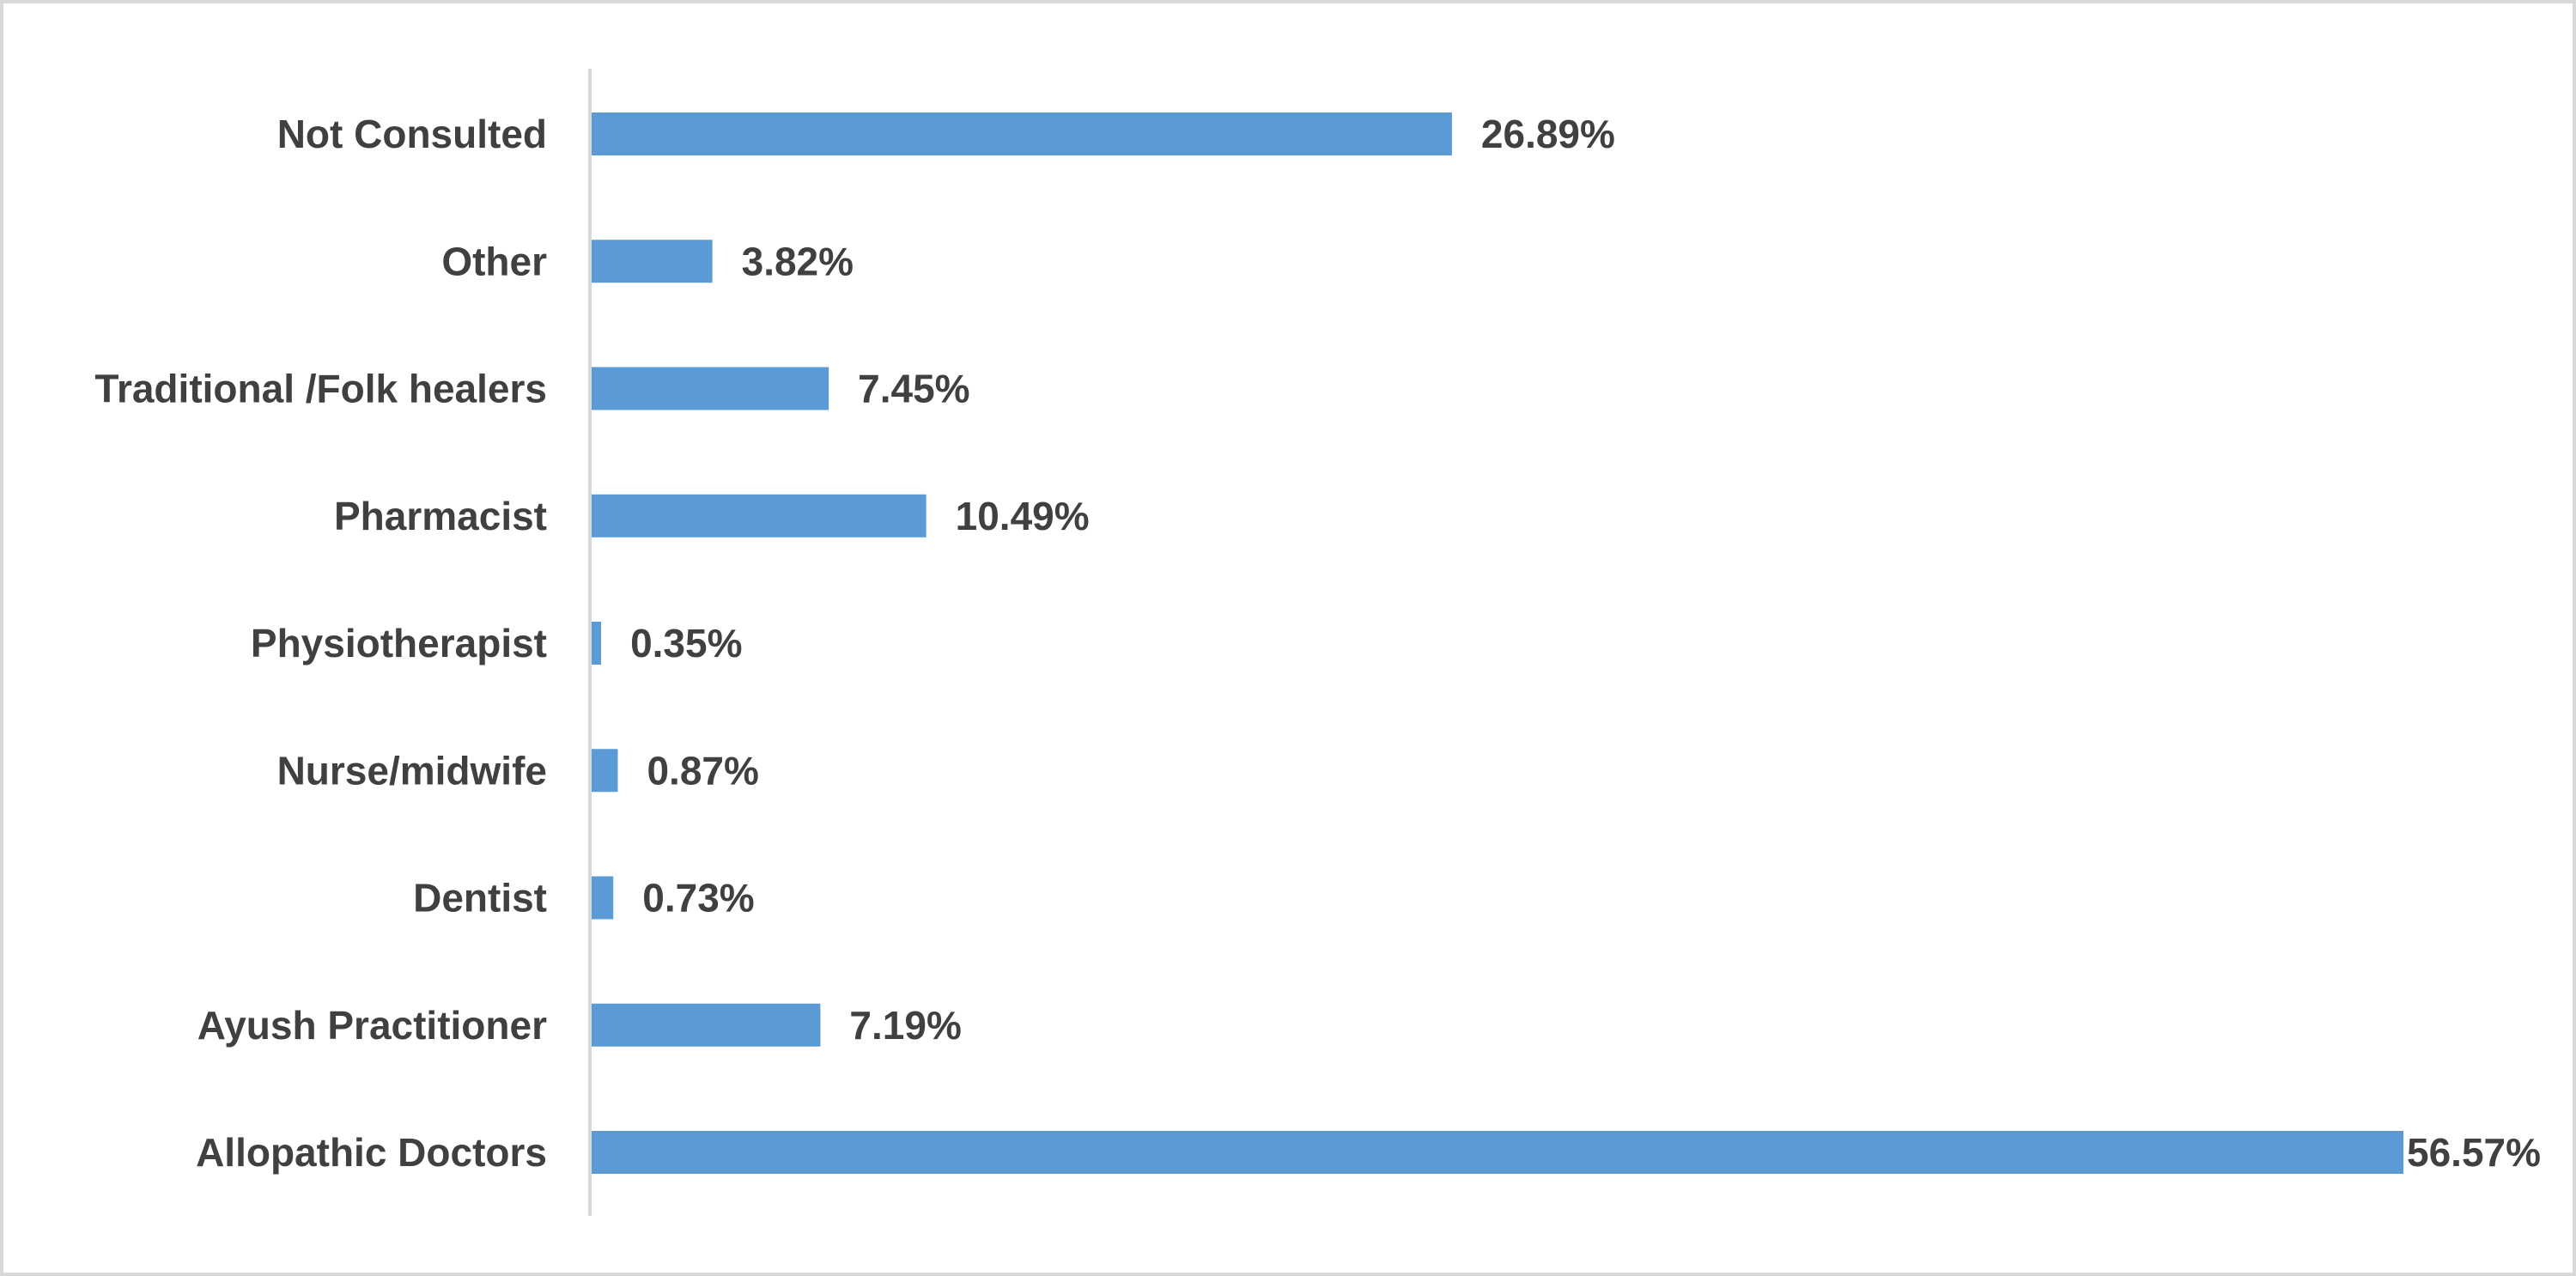  What do you see at coordinates (686, 643) in the screenshot?
I see `value-label: 0.35%` at bounding box center [686, 643].